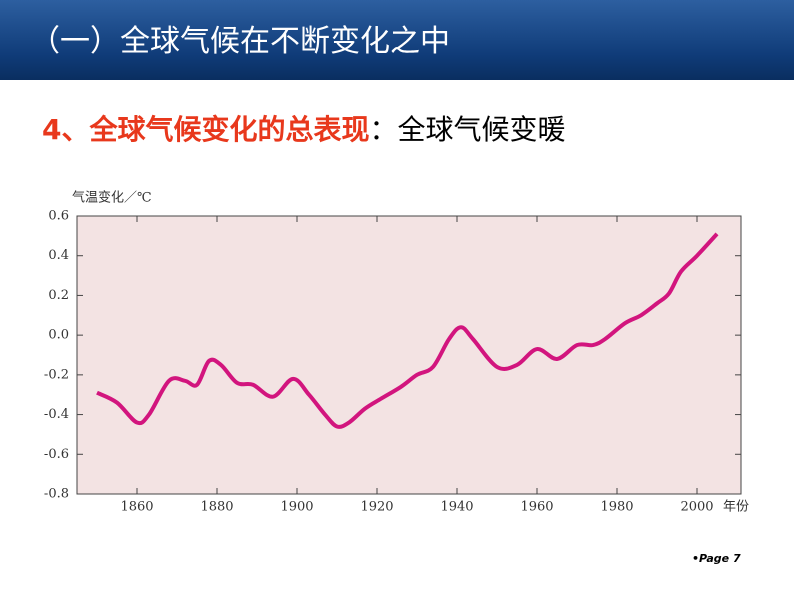 Image resolution: width=794 pixels, height=596 pixels. Describe the element at coordinates (240, 41) in the screenshot. I see `header-title: （一）全球气候在不断变化之中` at that location.